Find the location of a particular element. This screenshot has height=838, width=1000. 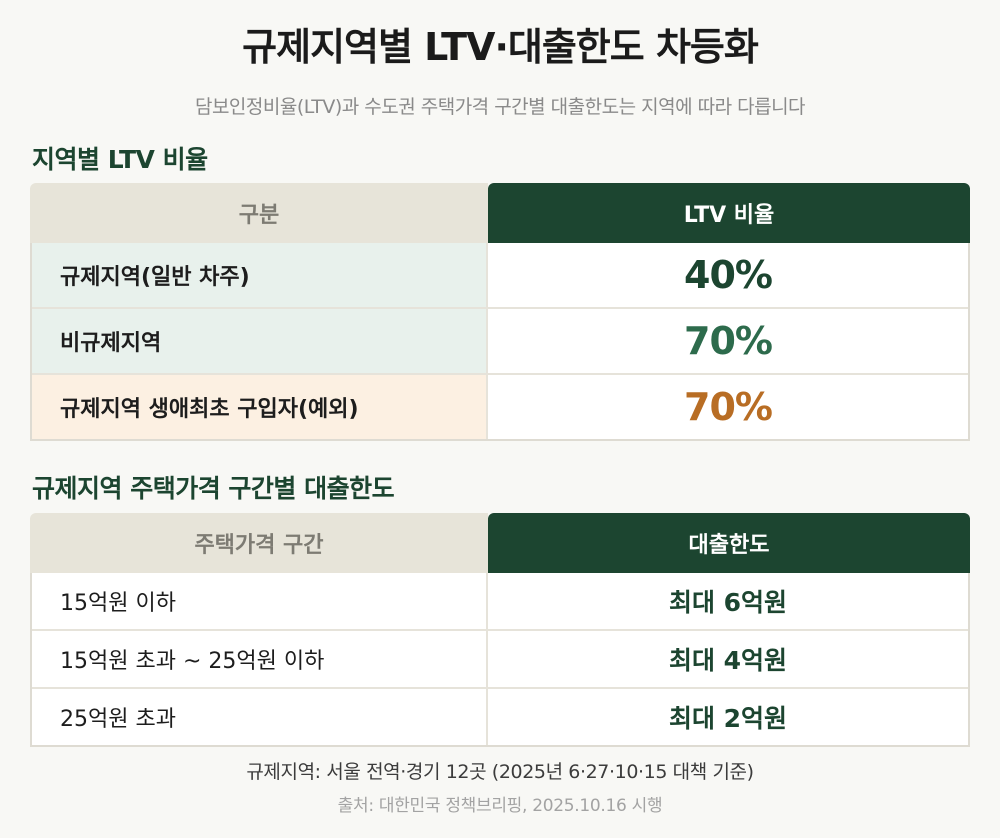

ltv-header-category: 구분 is located at coordinates (259, 213).